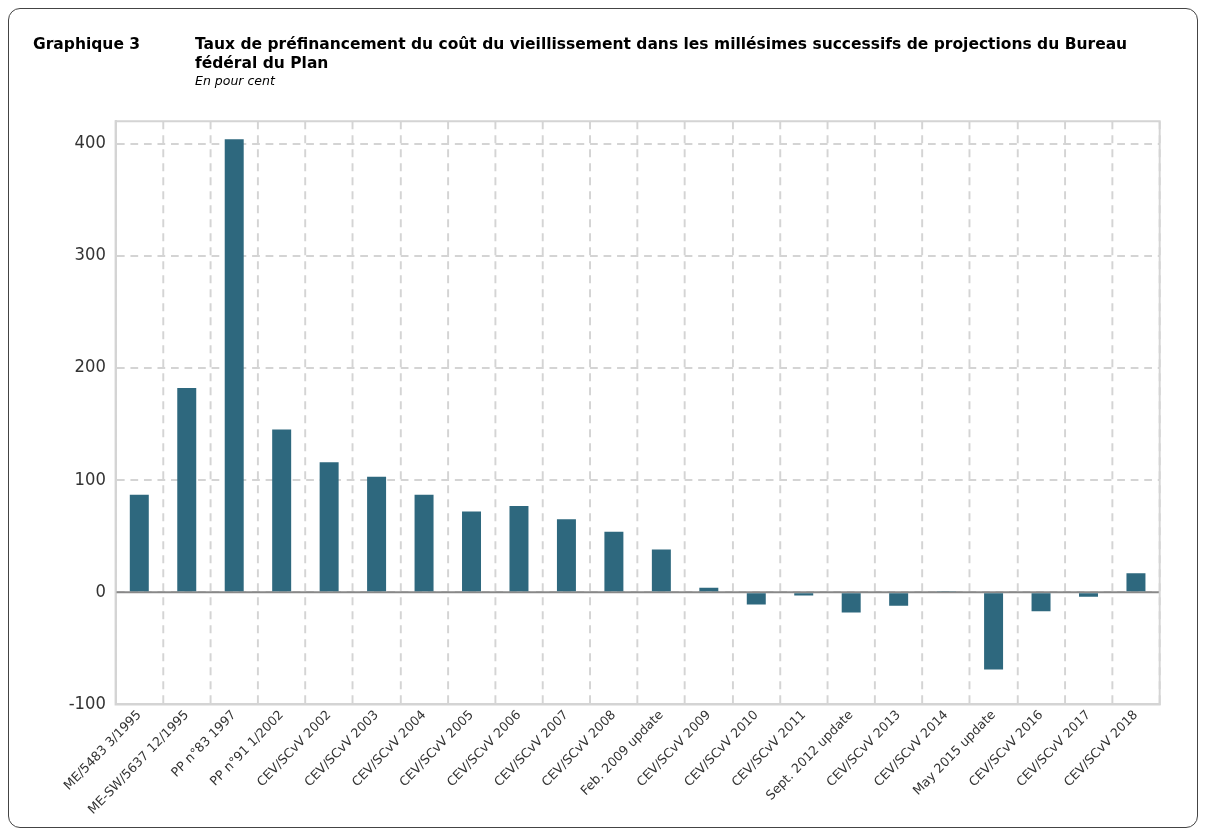  What do you see at coordinates (87, 44) in the screenshot?
I see `text: Graphique 3` at bounding box center [87, 44].